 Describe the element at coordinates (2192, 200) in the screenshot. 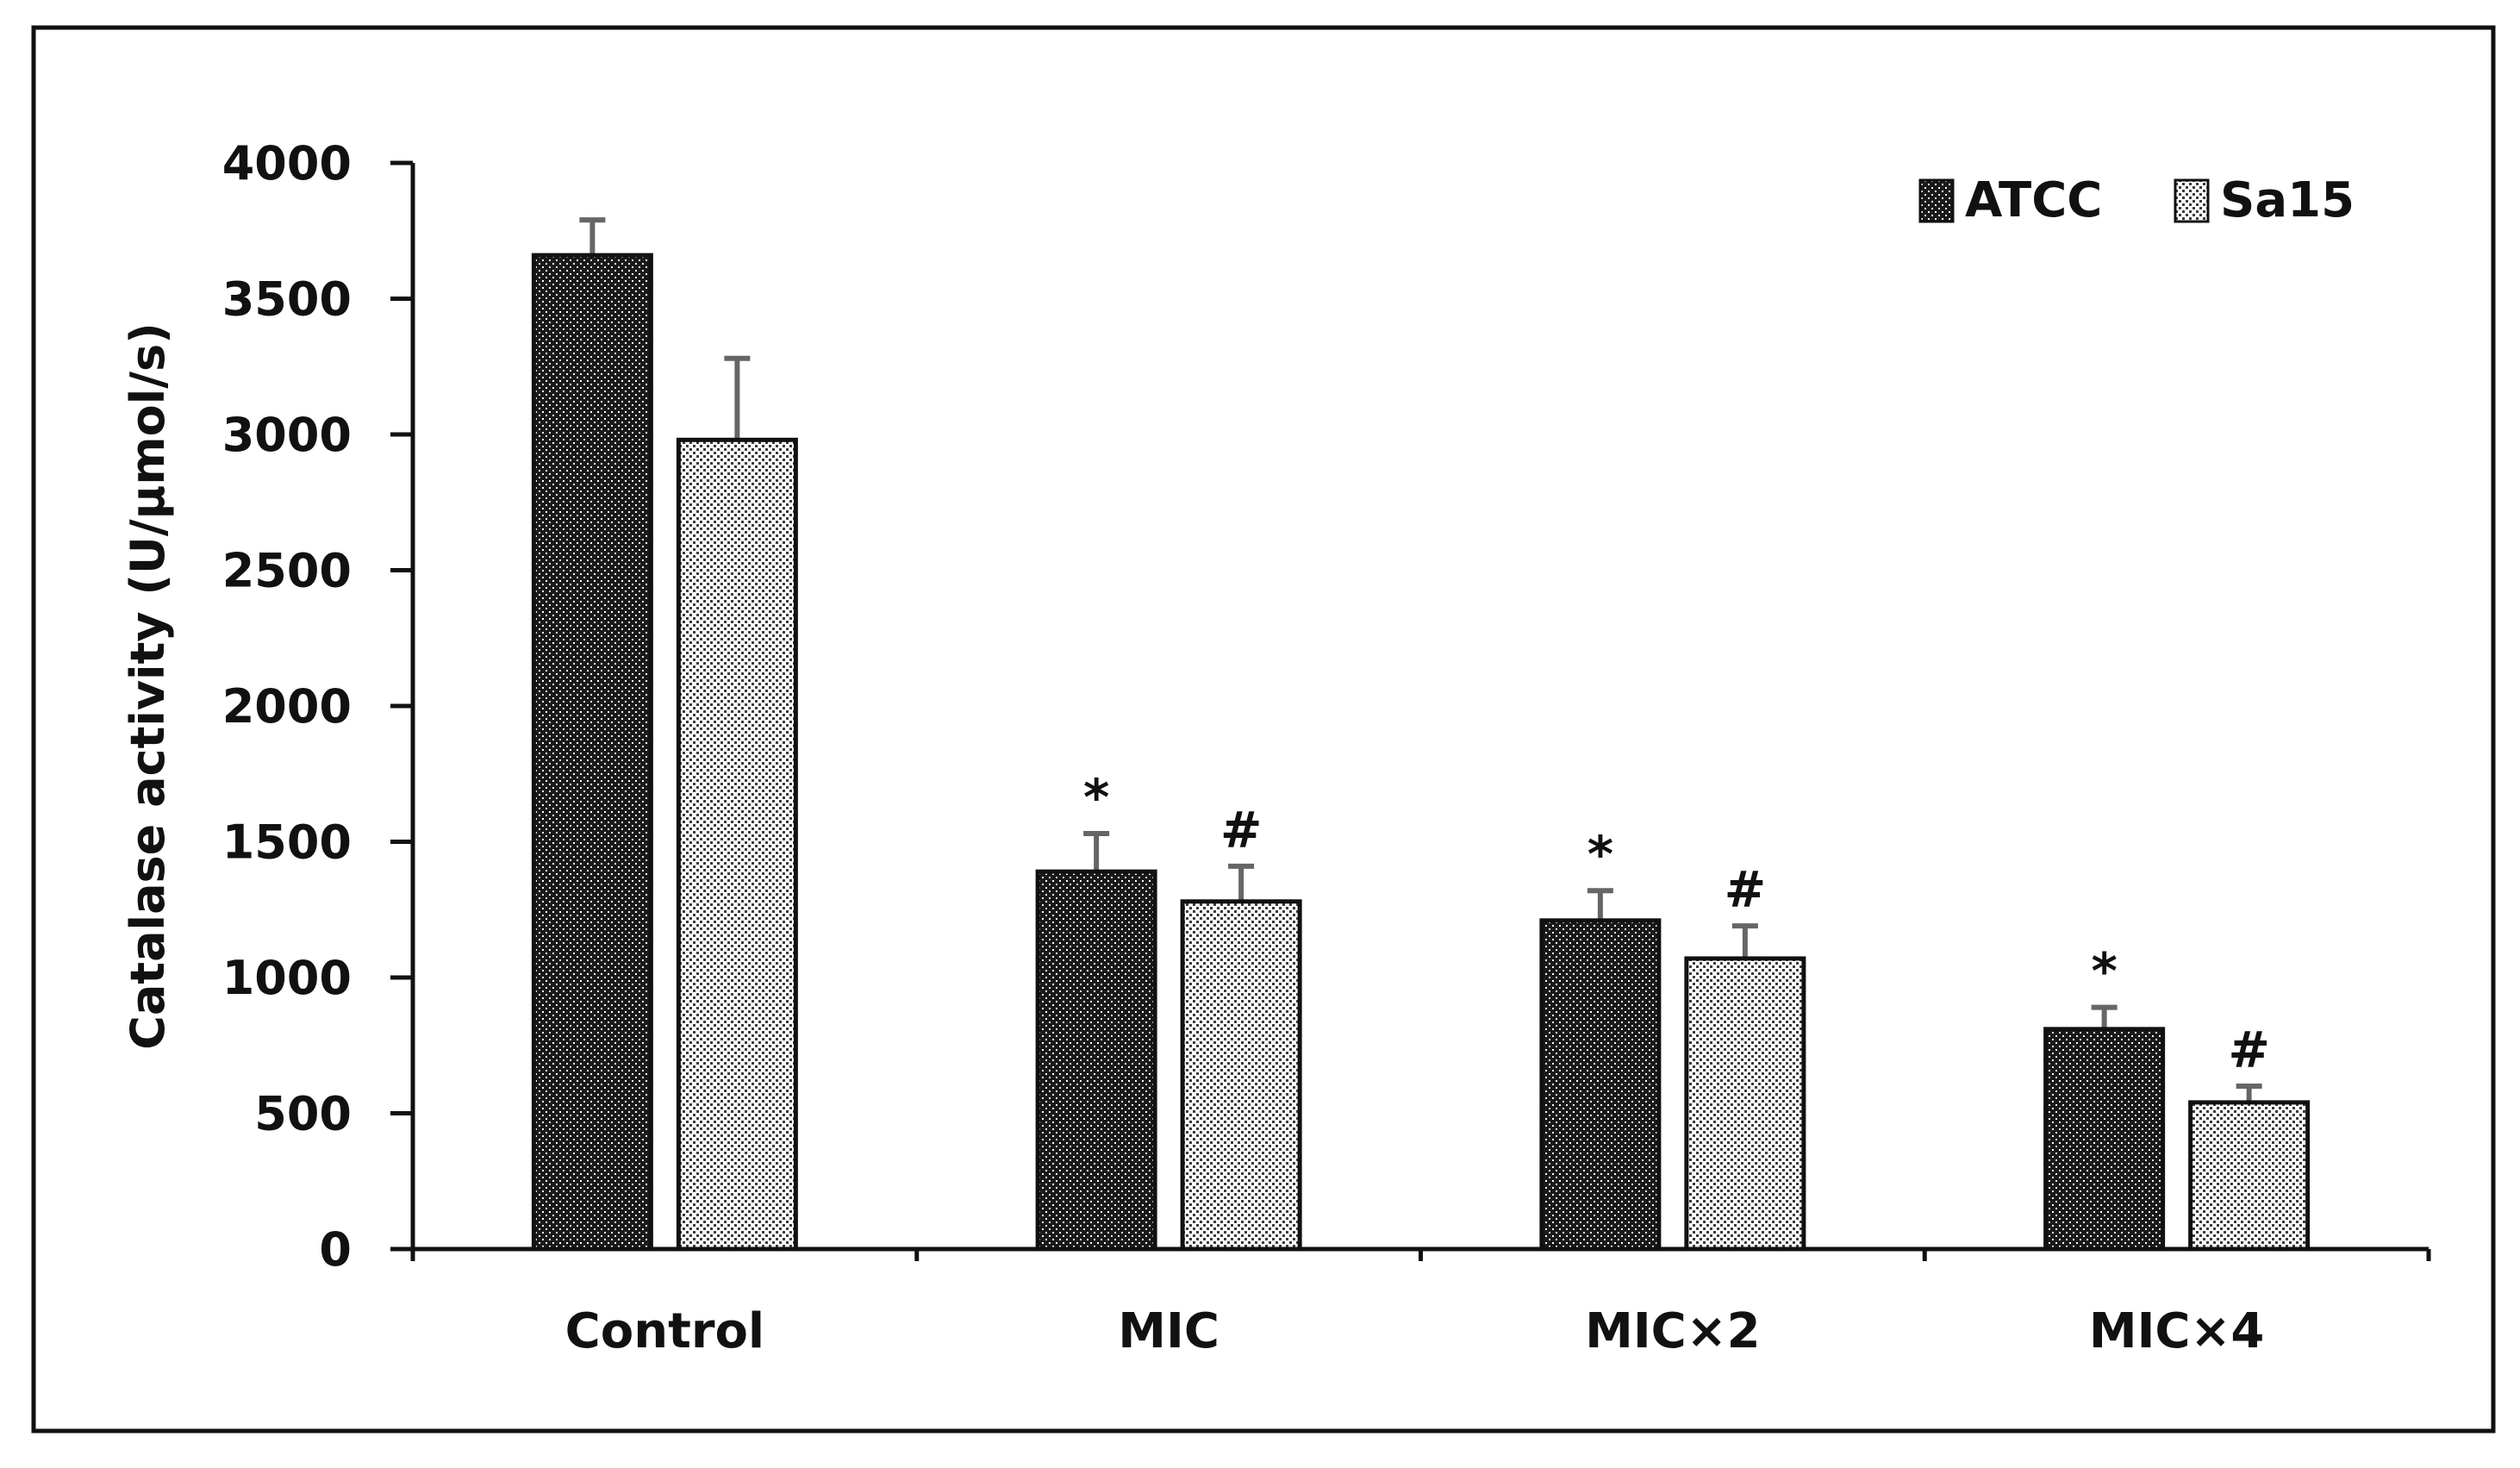

I see `legend-swatch-sa15` at that location.